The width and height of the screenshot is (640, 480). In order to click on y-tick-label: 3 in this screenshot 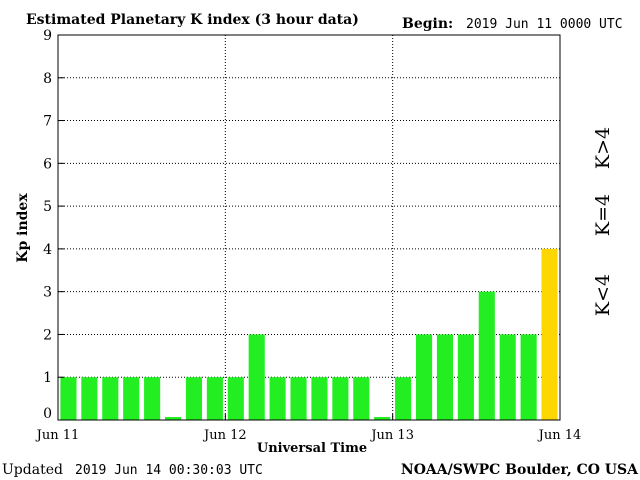, I will do `click(47, 293)`.